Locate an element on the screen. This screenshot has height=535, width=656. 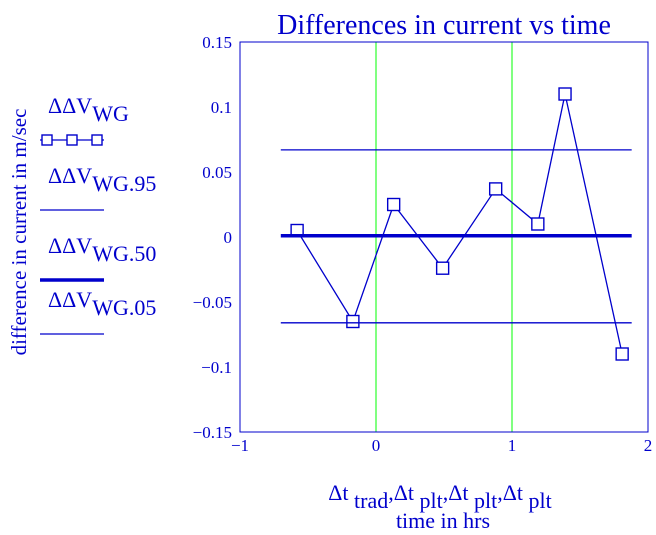
y-tick-label: 0 is located at coordinates (228, 237).